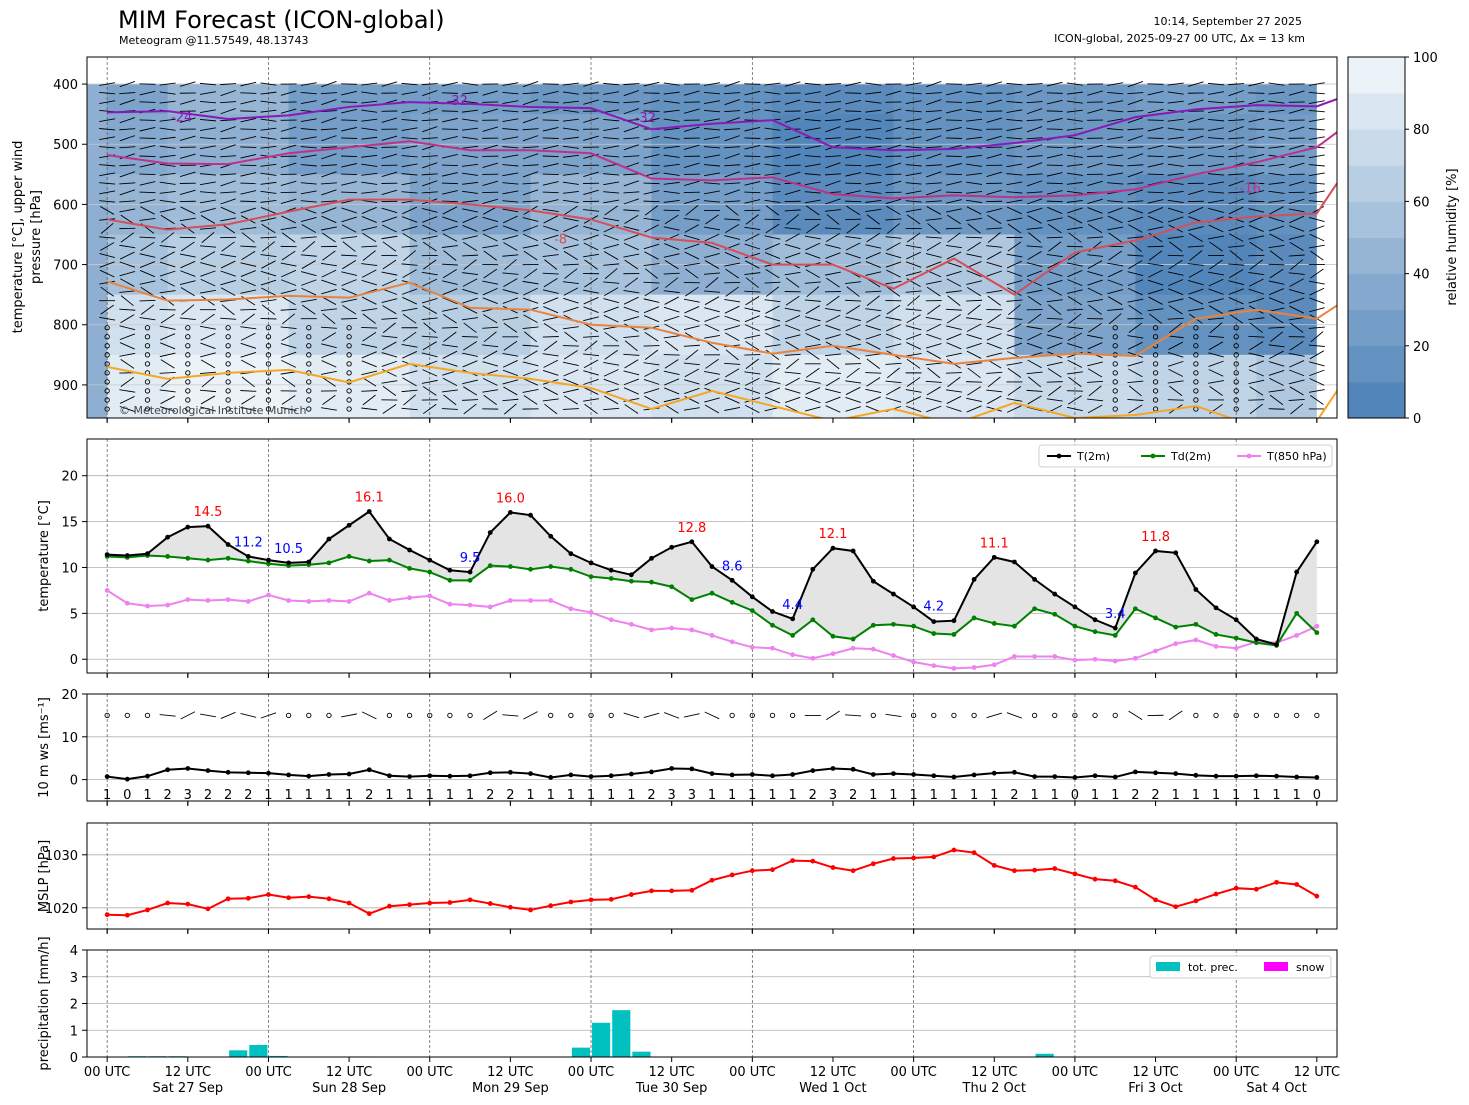 The width and height of the screenshot is (1469, 1105). Describe the element at coordinates (457, 101) in the screenshot. I see `isotherm-label: -32` at that location.